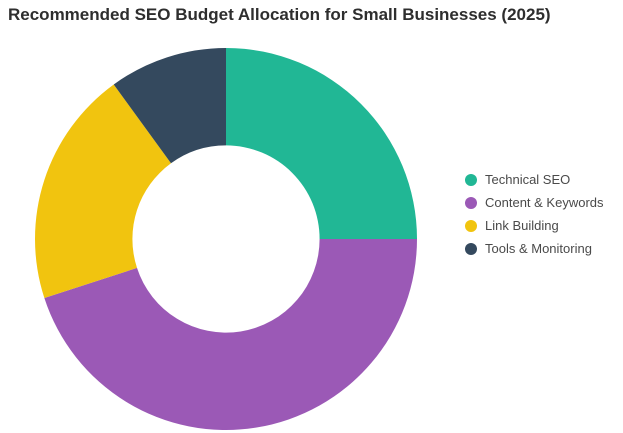 The image size is (623, 433). Describe the element at coordinates (538, 248) in the screenshot. I see `legend-item-label: Tools & Monitoring` at that location.